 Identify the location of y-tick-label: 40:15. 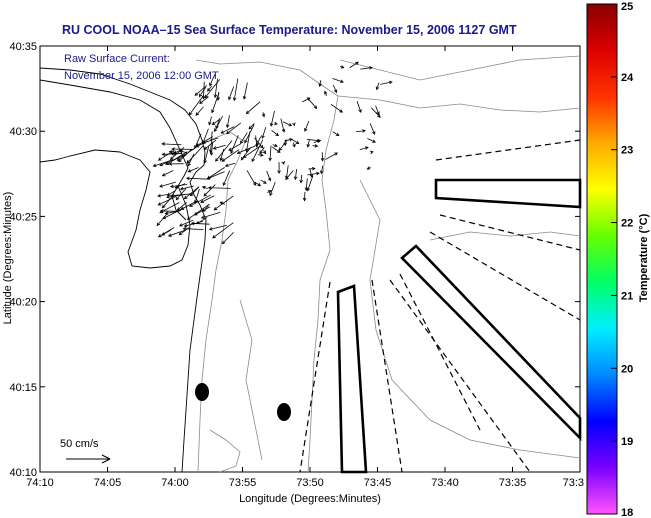
(23, 388).